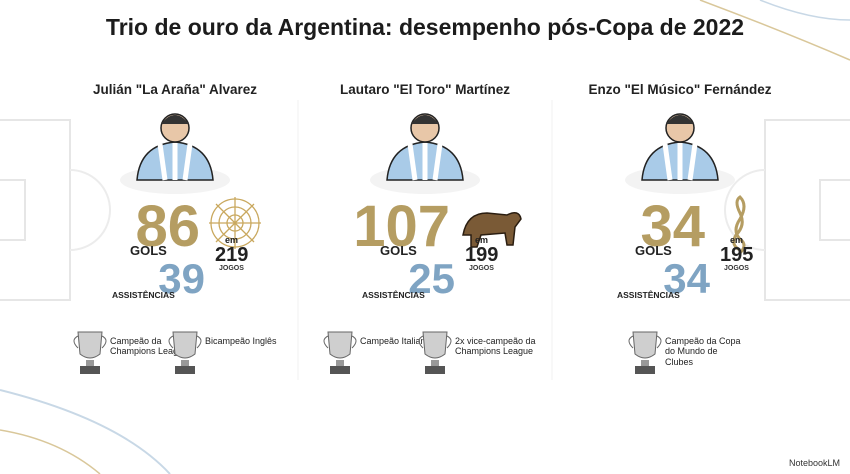 This screenshot has width=850, height=474. I want to click on trophy-label: Bicampeão Inglês, so click(241, 341).